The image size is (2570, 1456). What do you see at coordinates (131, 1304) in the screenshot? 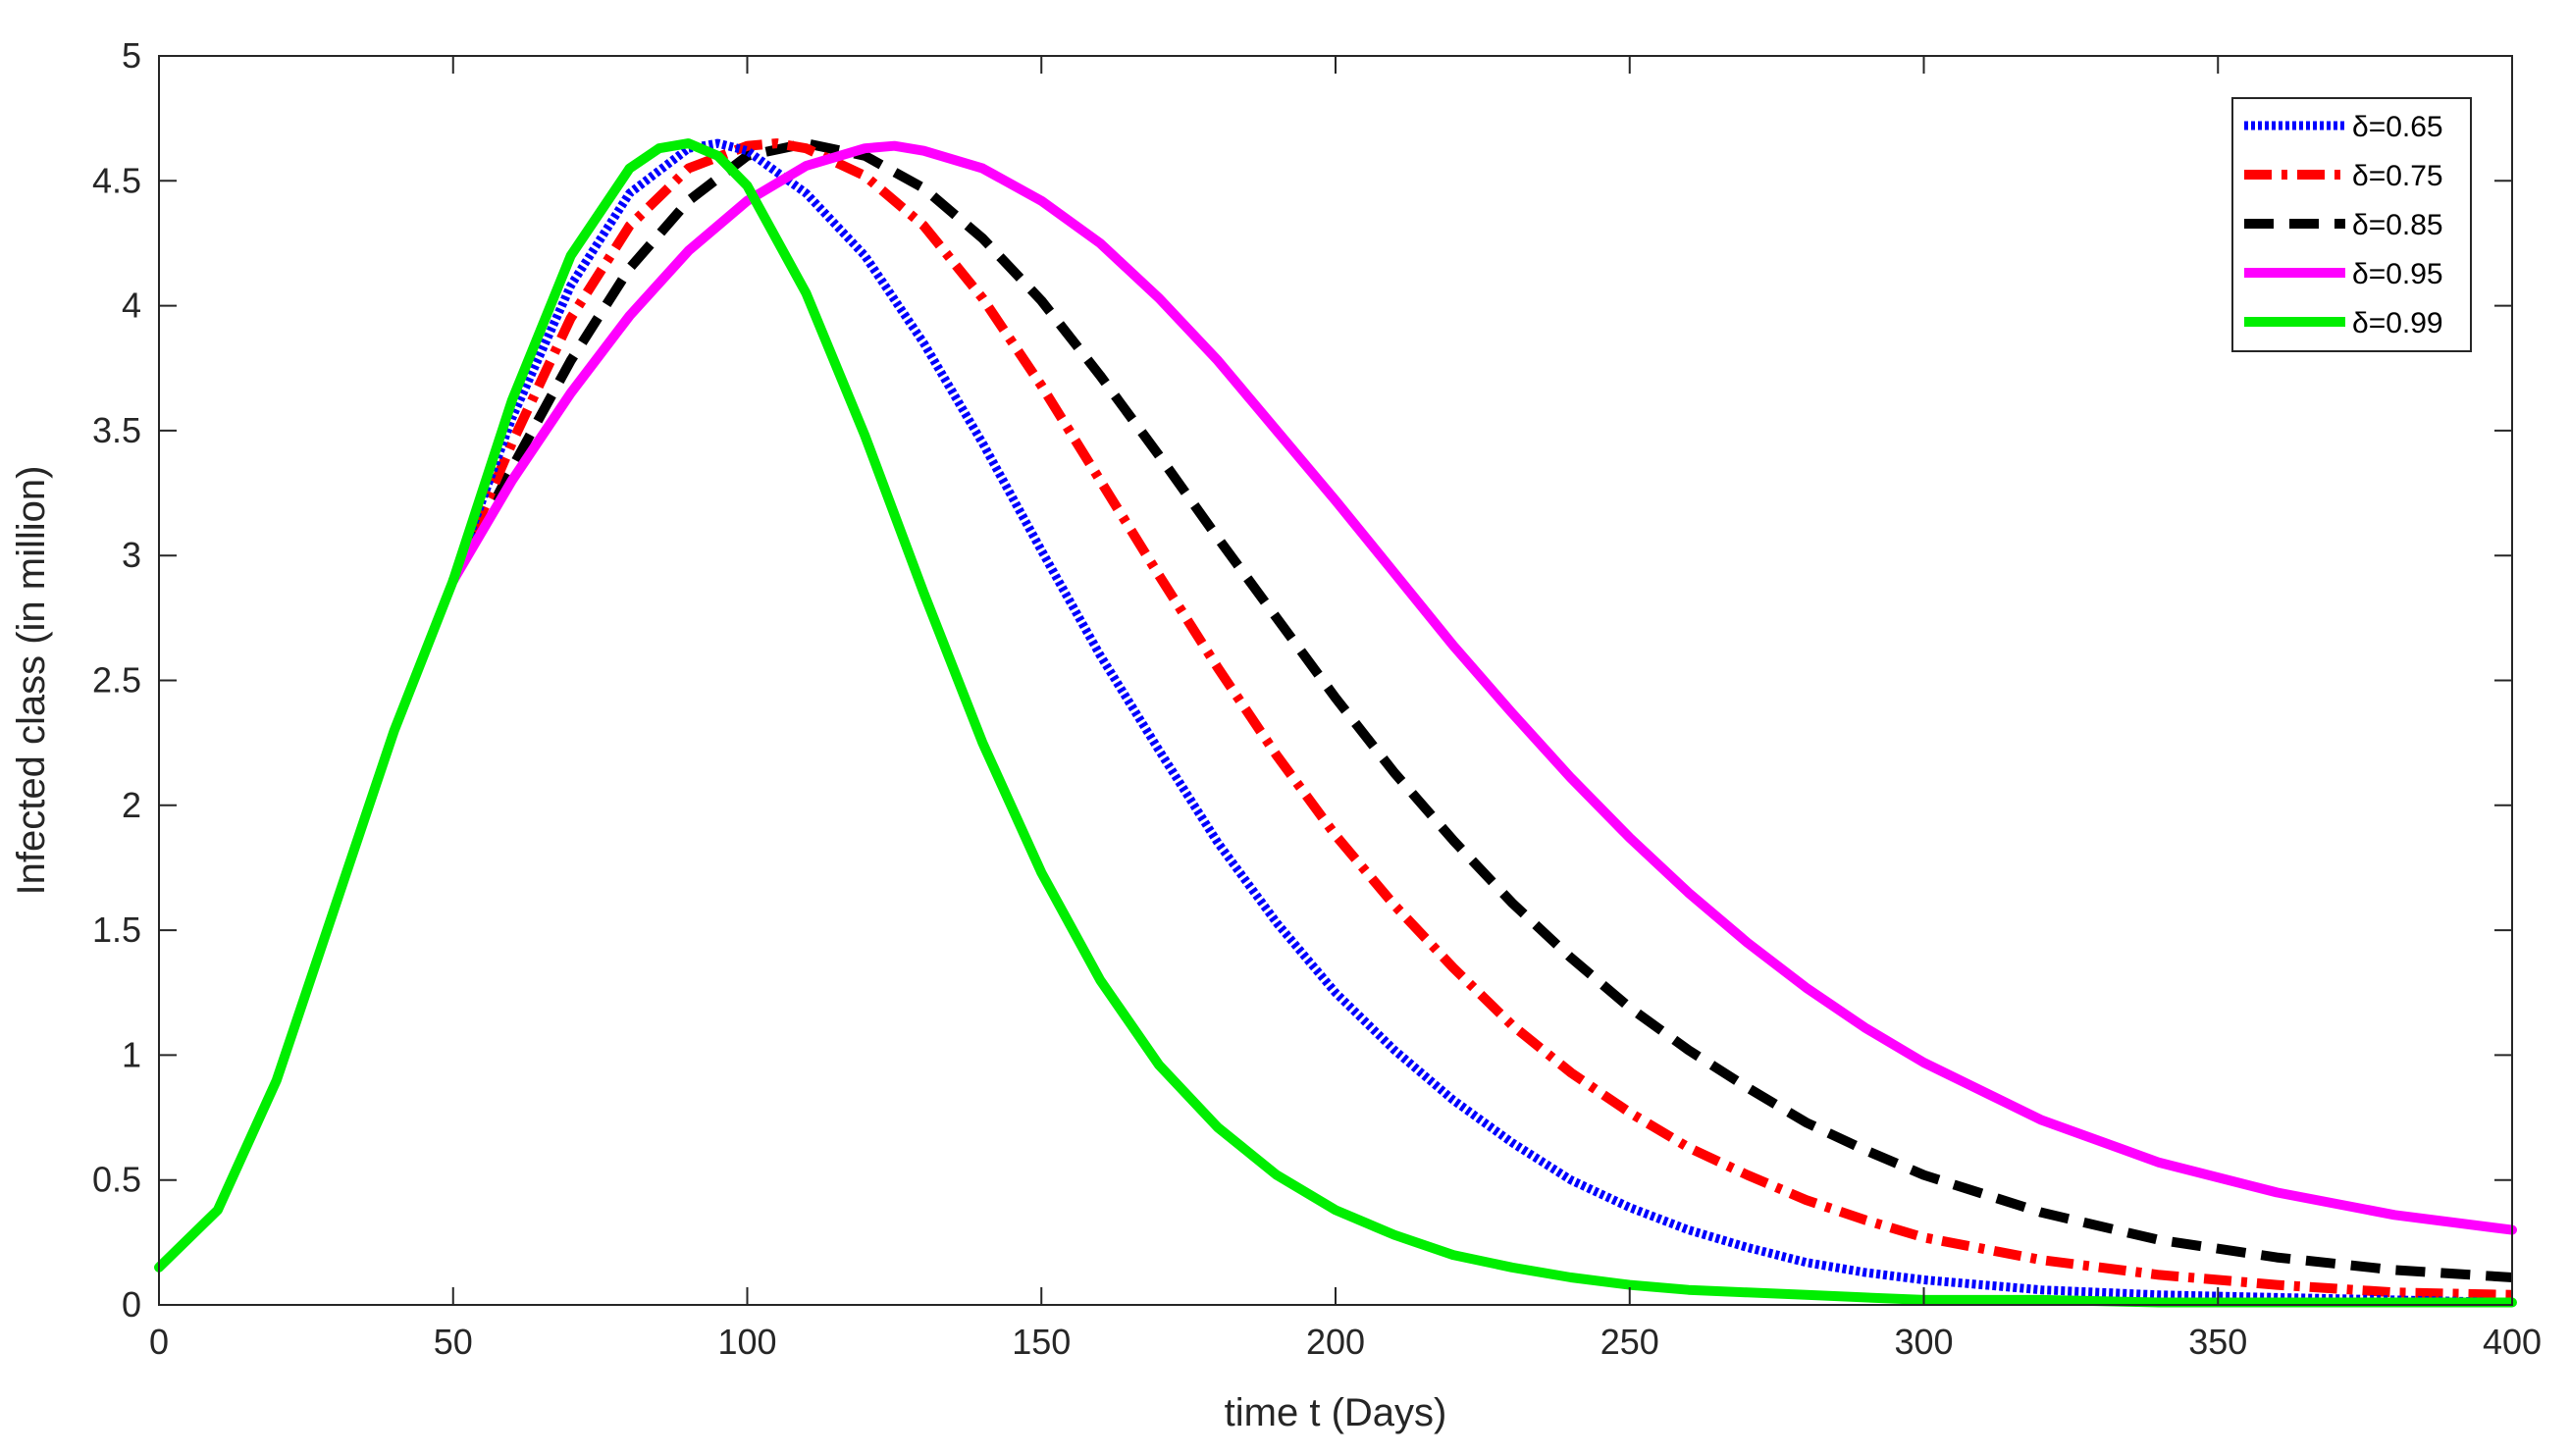
I see `y-tick-label: 0` at bounding box center [131, 1304].